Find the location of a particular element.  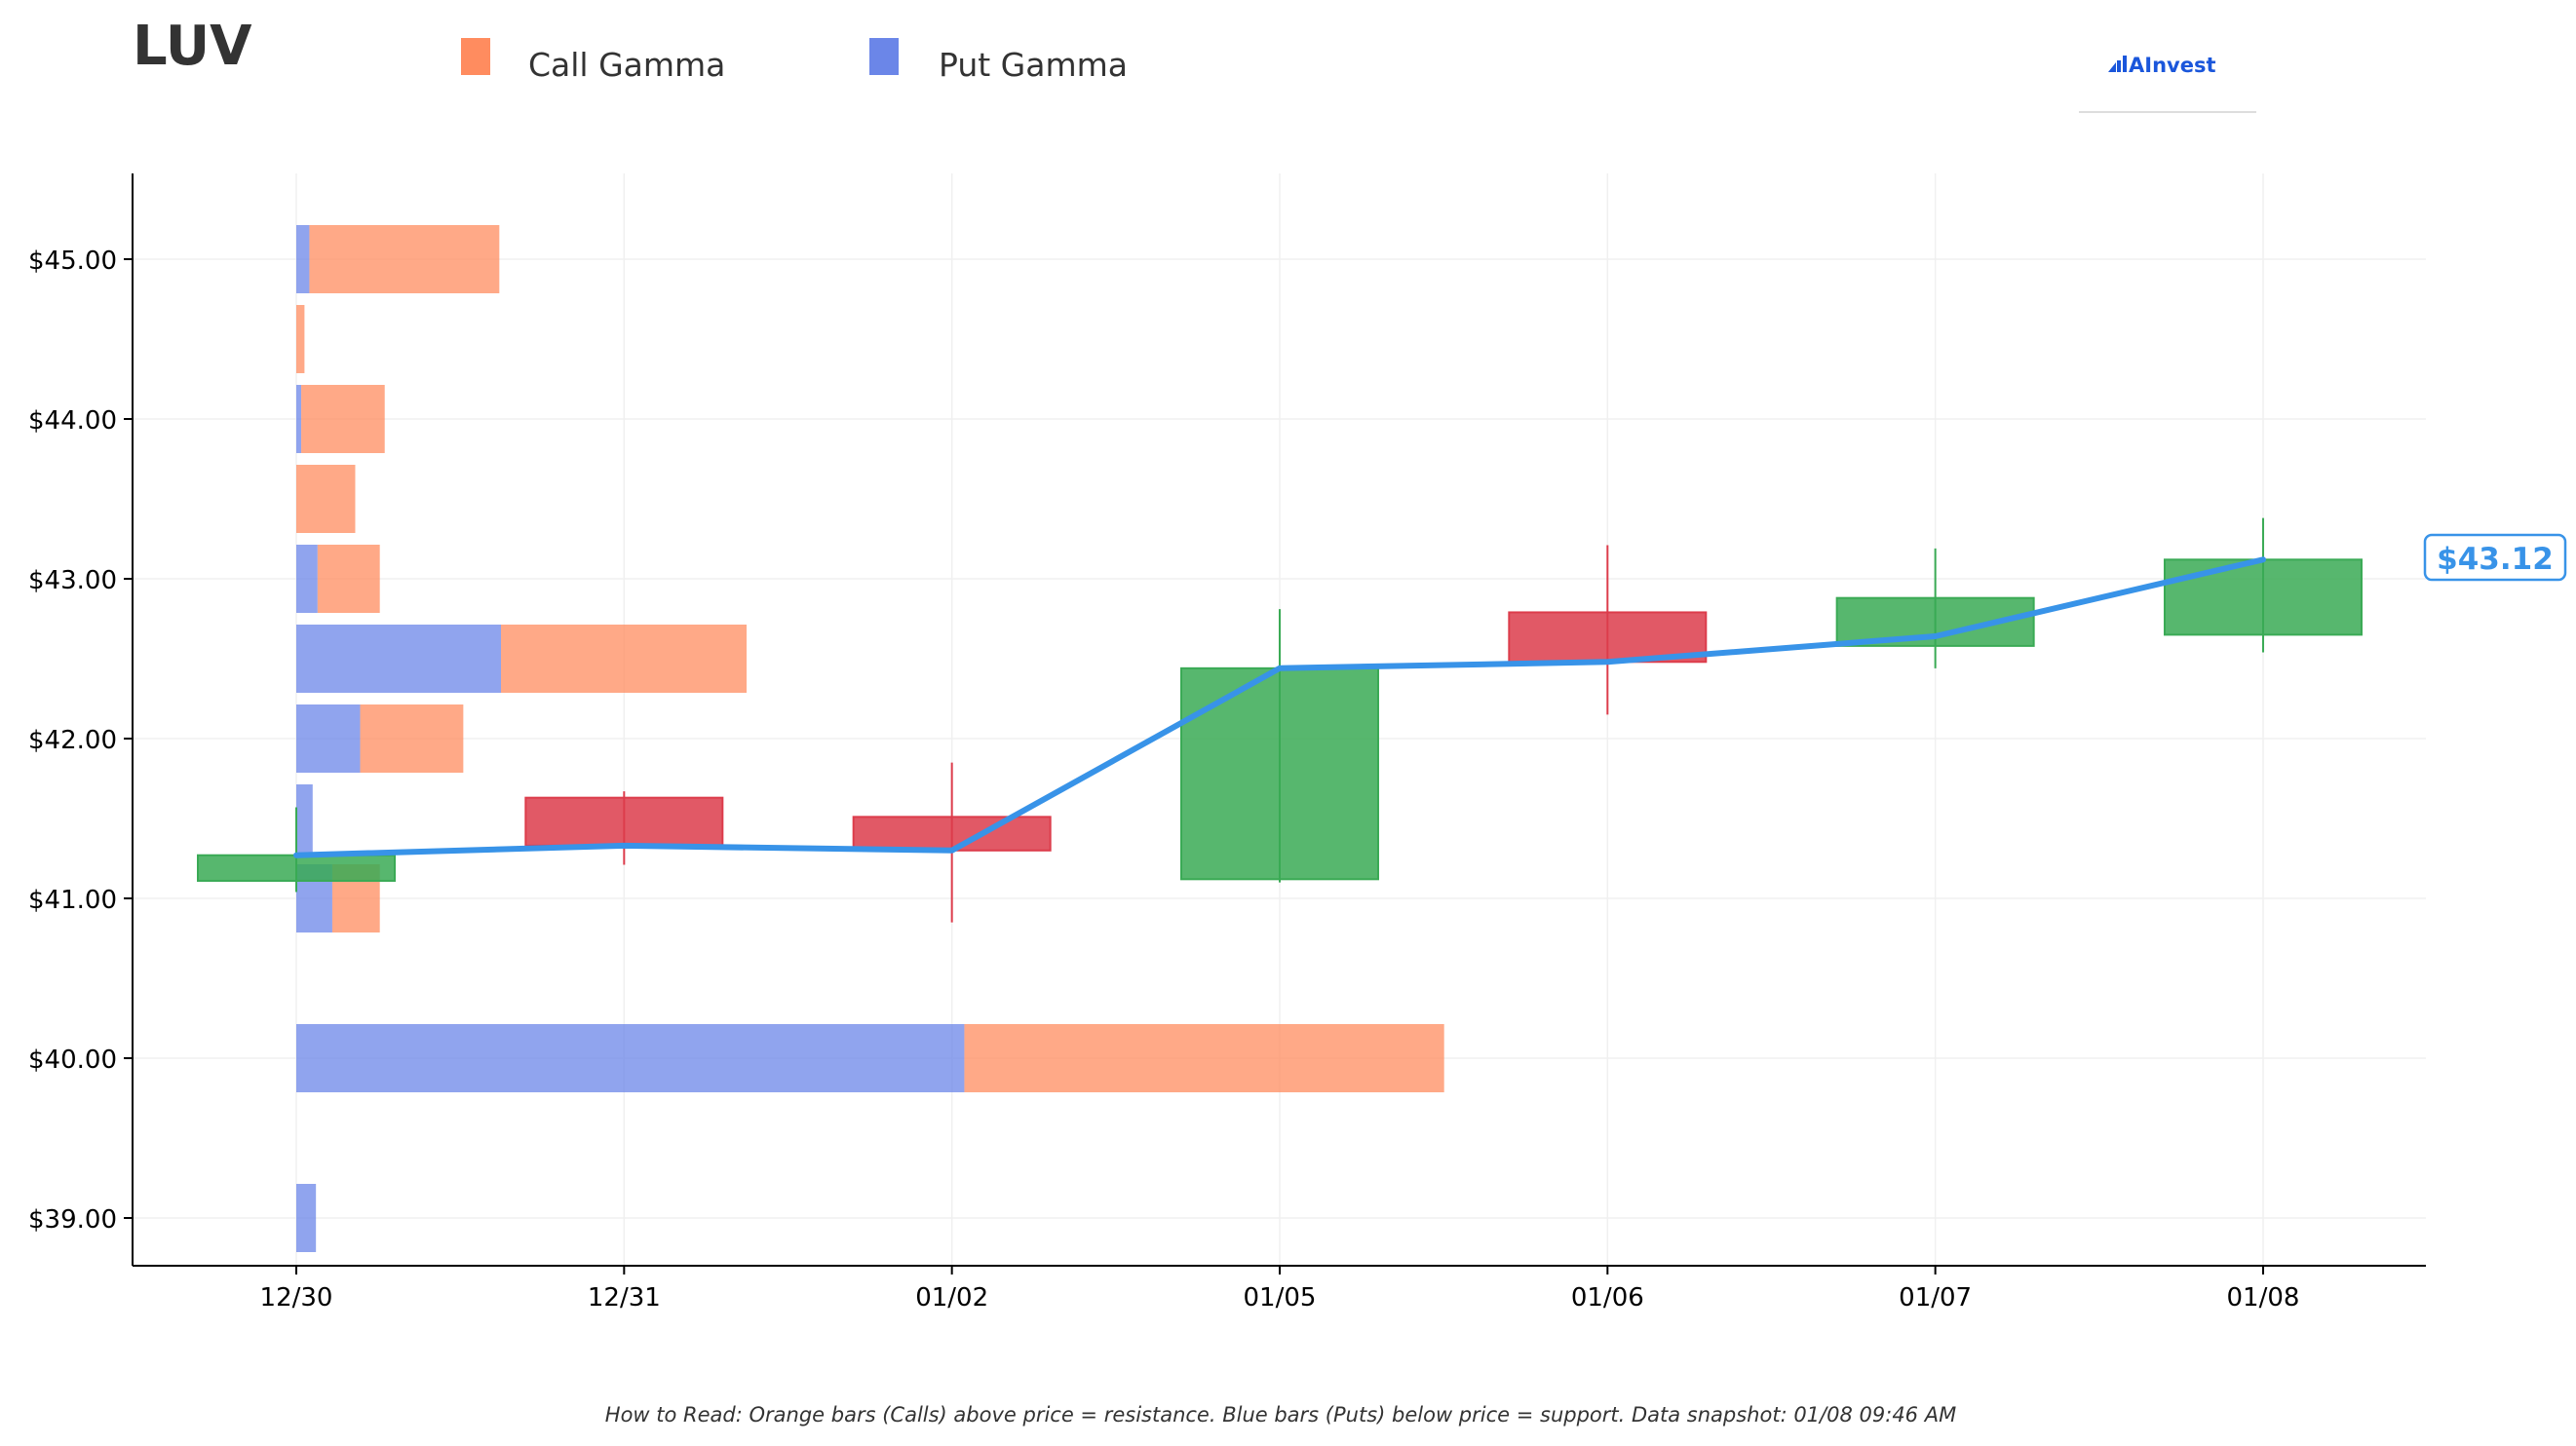

ticker-title: LUV is located at coordinates (192, 46).